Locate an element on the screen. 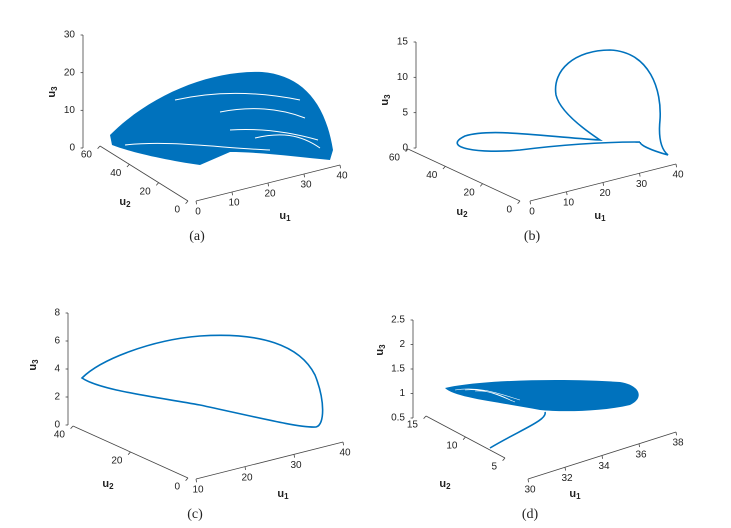  caption: (c) is located at coordinates (195, 514).